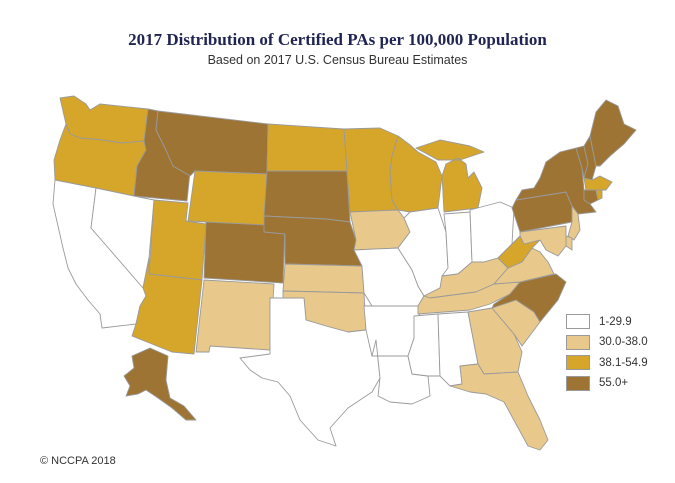 Image resolution: width=675 pixels, height=483 pixels. I want to click on state-ks, so click(323, 278).